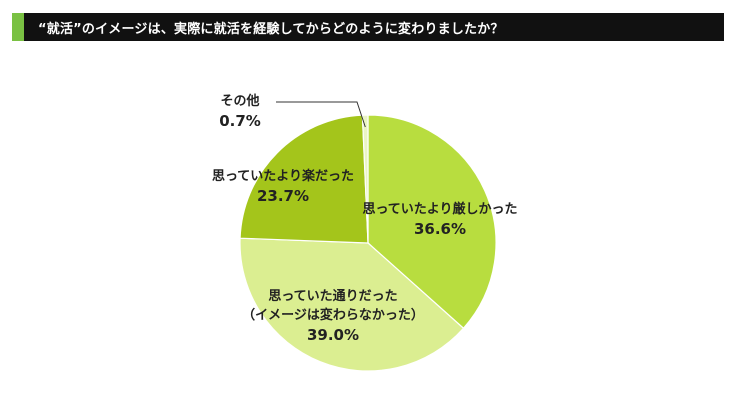 The height and width of the screenshot is (413, 736). Describe the element at coordinates (283, 196) in the screenshot. I see `slice-value-label: 23.7%` at that location.